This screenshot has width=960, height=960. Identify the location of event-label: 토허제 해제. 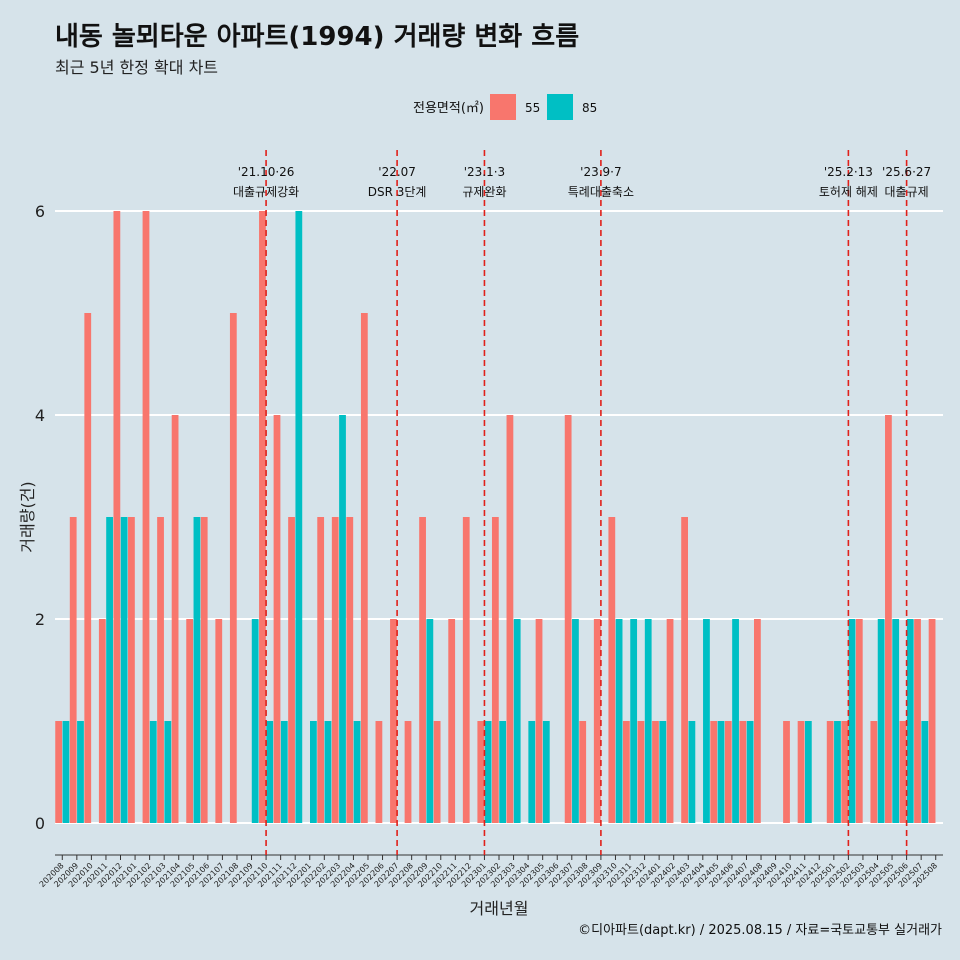
(848, 192).